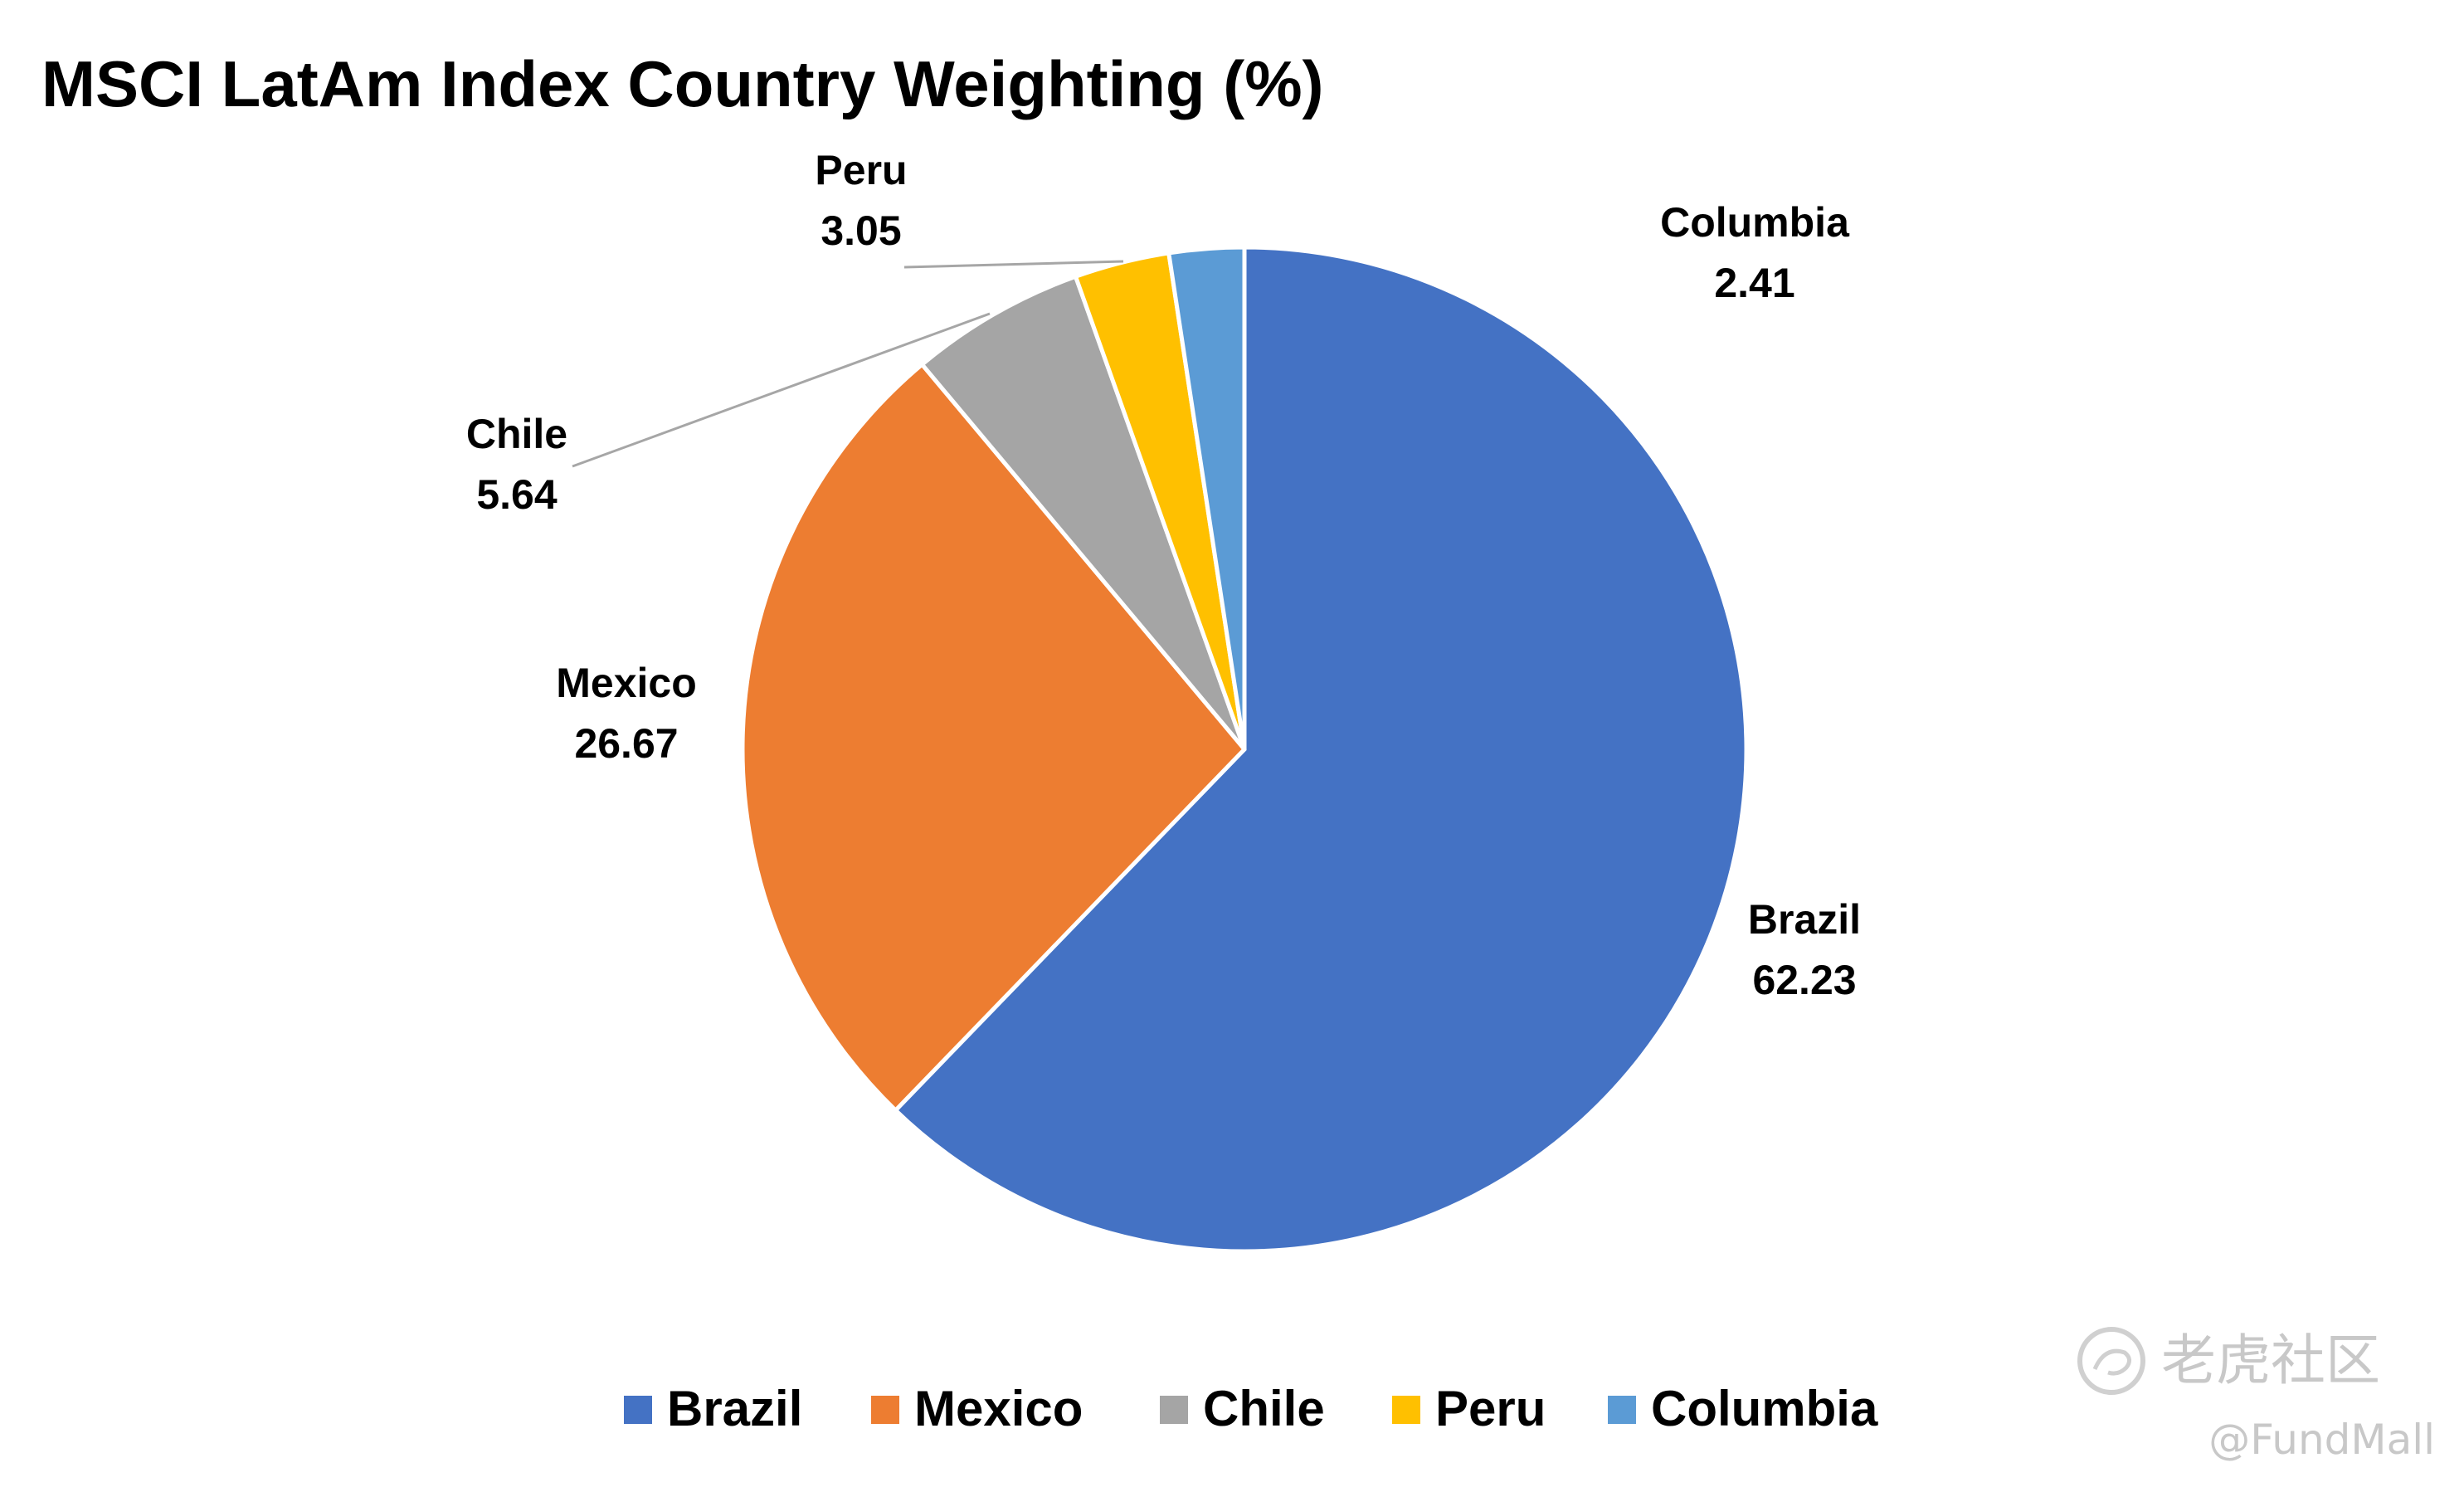  Describe the element at coordinates (1264, 1408) in the screenshot. I see `legend-label-chile: Chile` at that location.